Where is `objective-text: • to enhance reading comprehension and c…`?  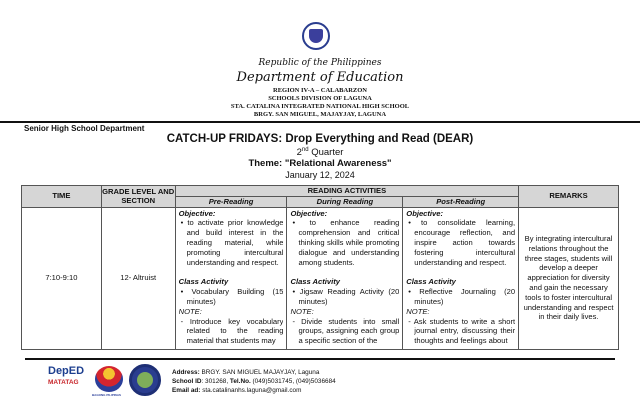 objective-text: • to enhance reading comprehension and c… is located at coordinates (346, 242).